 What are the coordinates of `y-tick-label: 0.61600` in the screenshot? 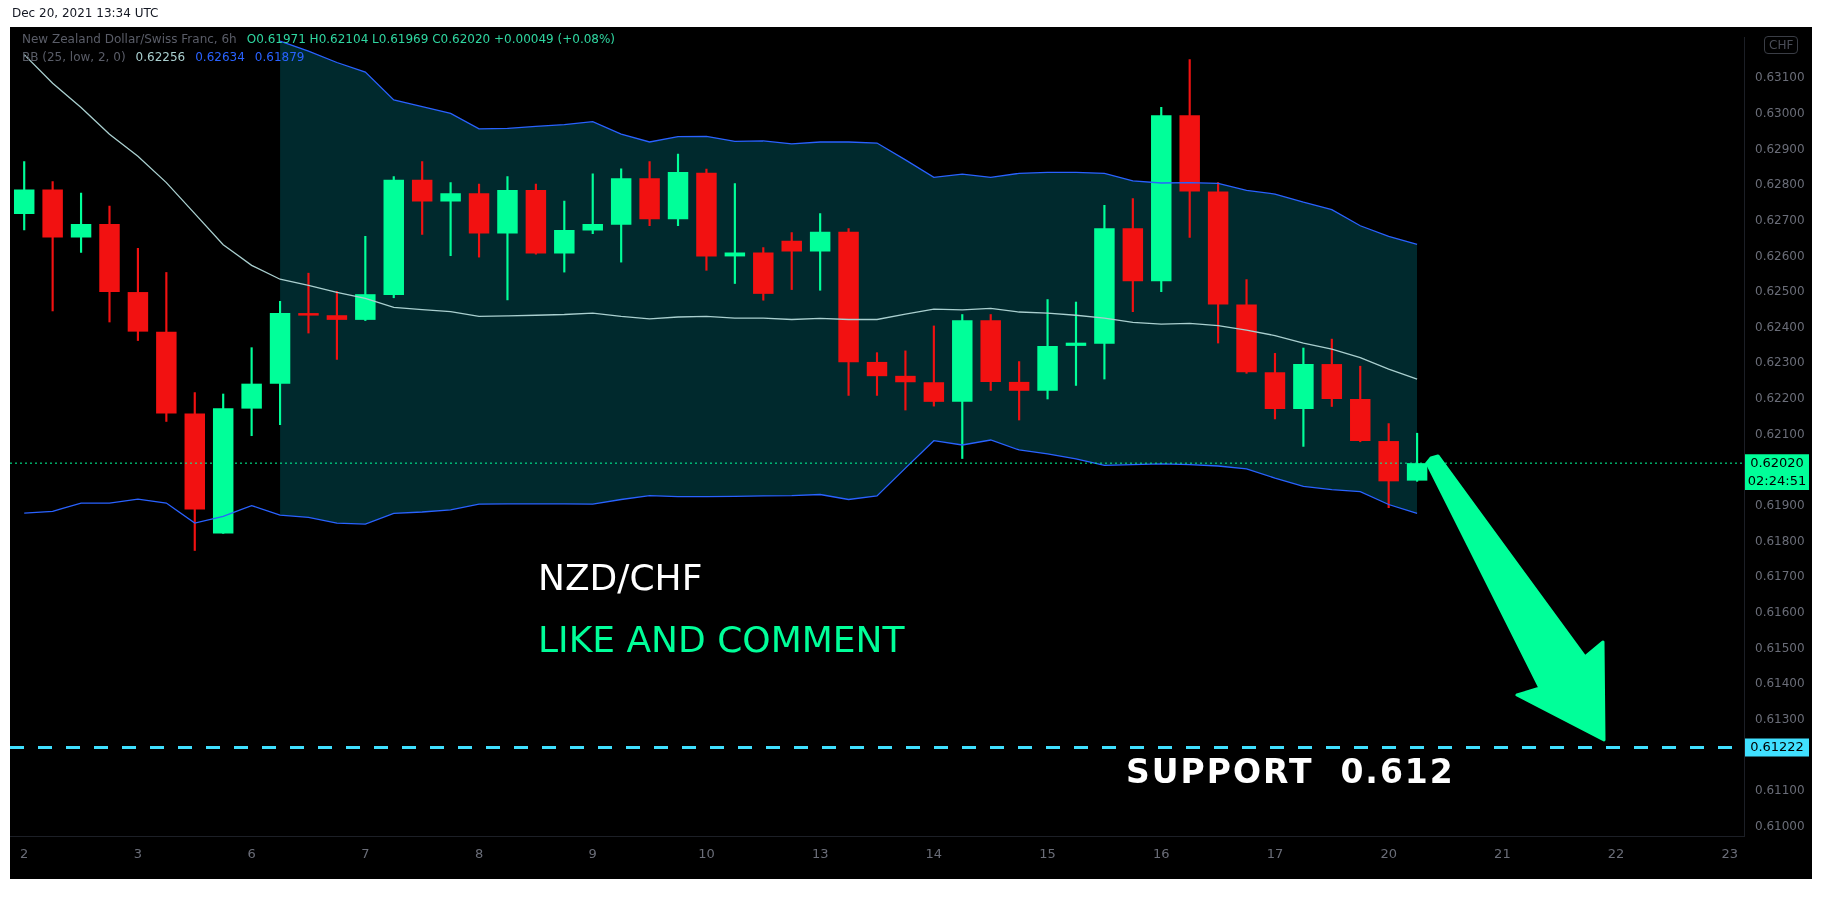 It's located at (1780, 611).